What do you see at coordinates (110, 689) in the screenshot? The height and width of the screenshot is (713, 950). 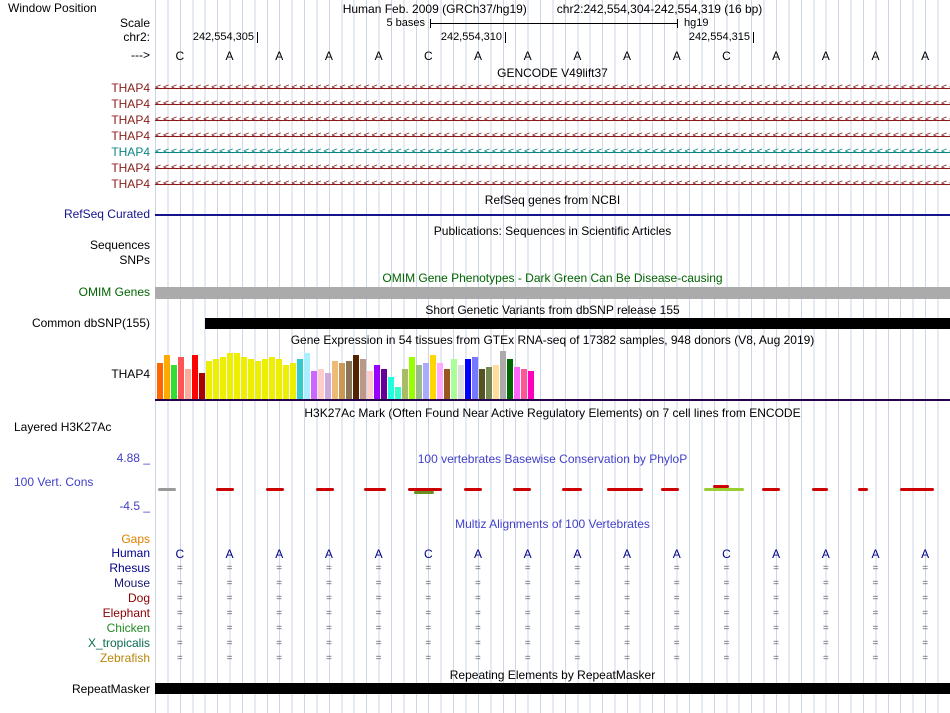 I see `repeatmasker-label: RepeatMasker` at bounding box center [110, 689].